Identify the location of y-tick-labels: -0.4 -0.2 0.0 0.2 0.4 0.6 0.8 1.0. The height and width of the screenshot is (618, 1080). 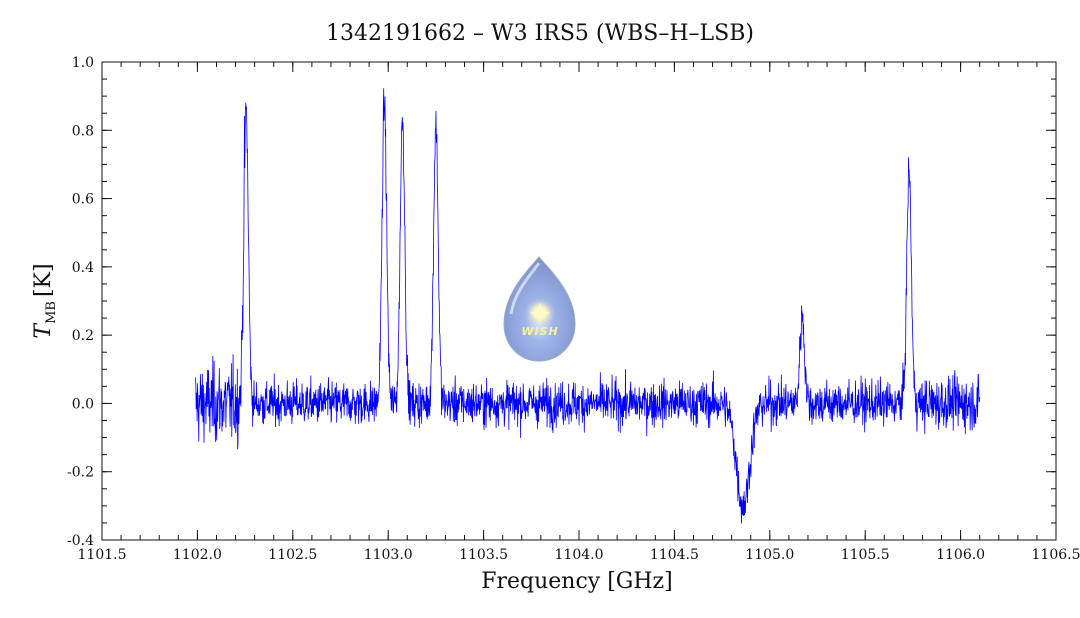
(80, 302).